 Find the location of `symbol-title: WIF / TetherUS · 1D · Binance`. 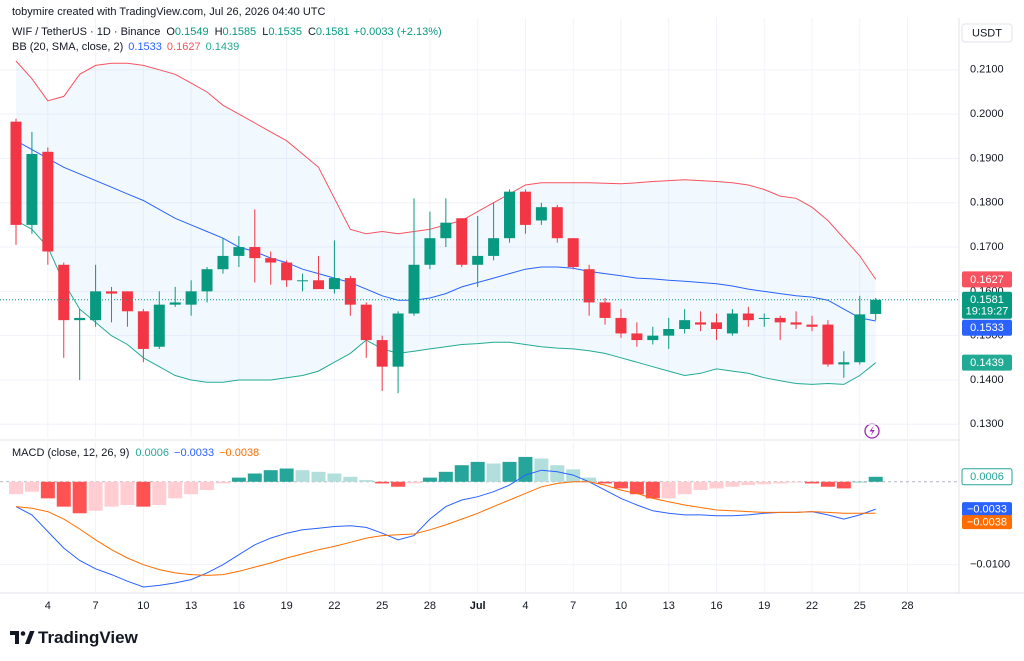

symbol-title: WIF / TetherUS · 1D · Binance is located at coordinates (86, 32).